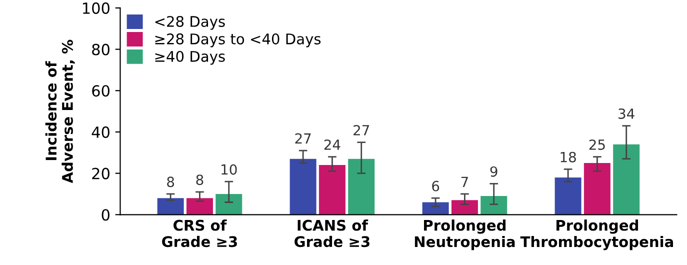 Image resolution: width=687 pixels, height=265 pixels. I want to click on x-tick-label: CRS of Grade ≥3, so click(199, 234).